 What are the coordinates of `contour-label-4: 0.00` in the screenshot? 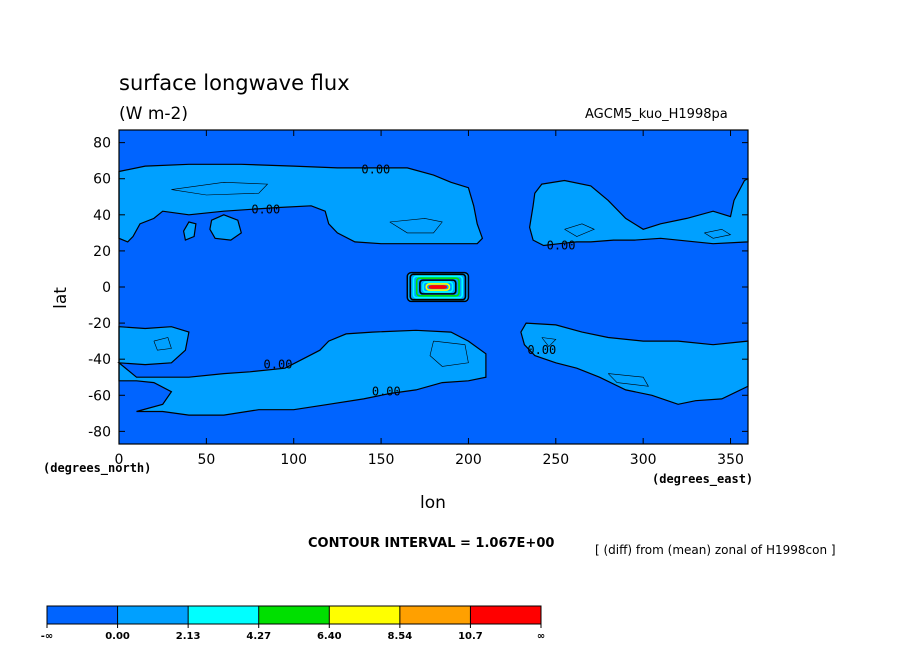 It's located at (386, 392).